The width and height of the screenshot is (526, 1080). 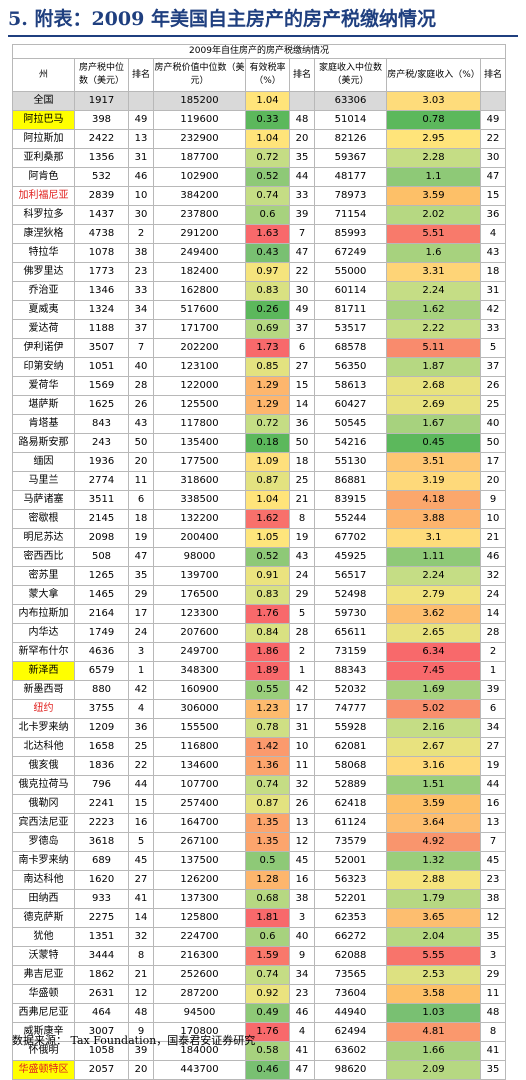 I want to click on median-value: 177500, so click(x=199, y=462).